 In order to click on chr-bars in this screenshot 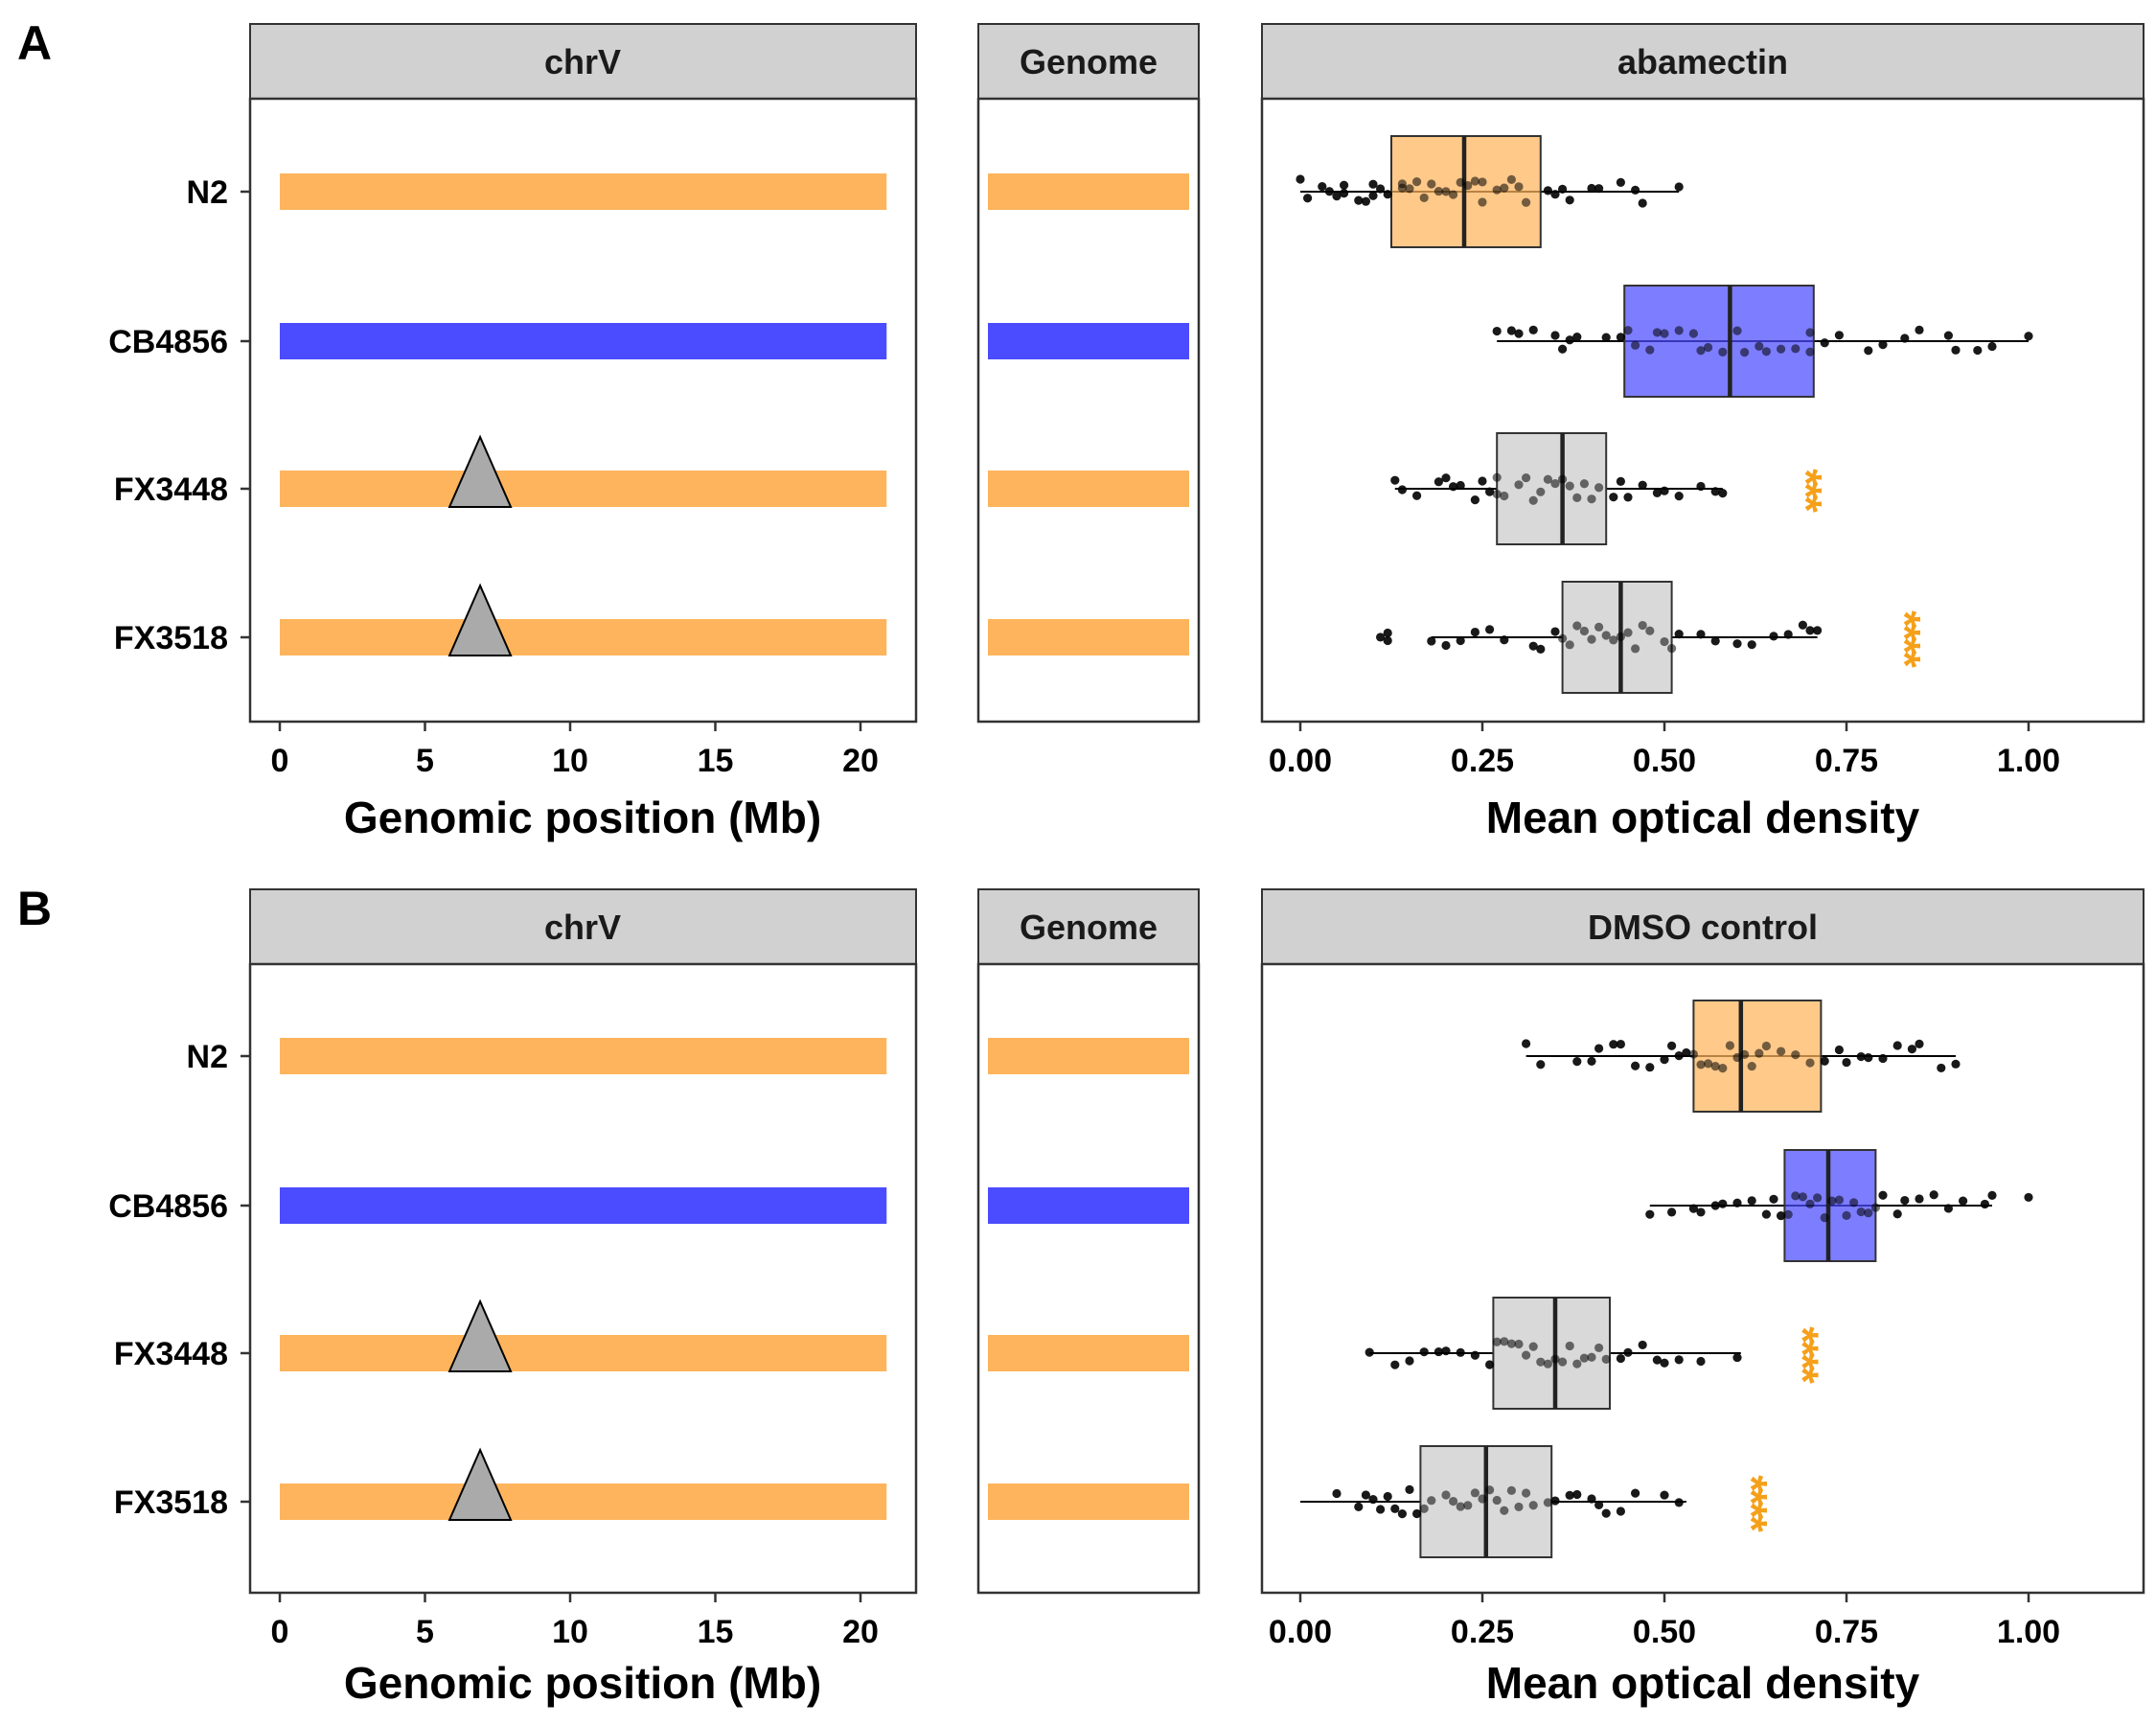, I will do `click(583, 414)`.